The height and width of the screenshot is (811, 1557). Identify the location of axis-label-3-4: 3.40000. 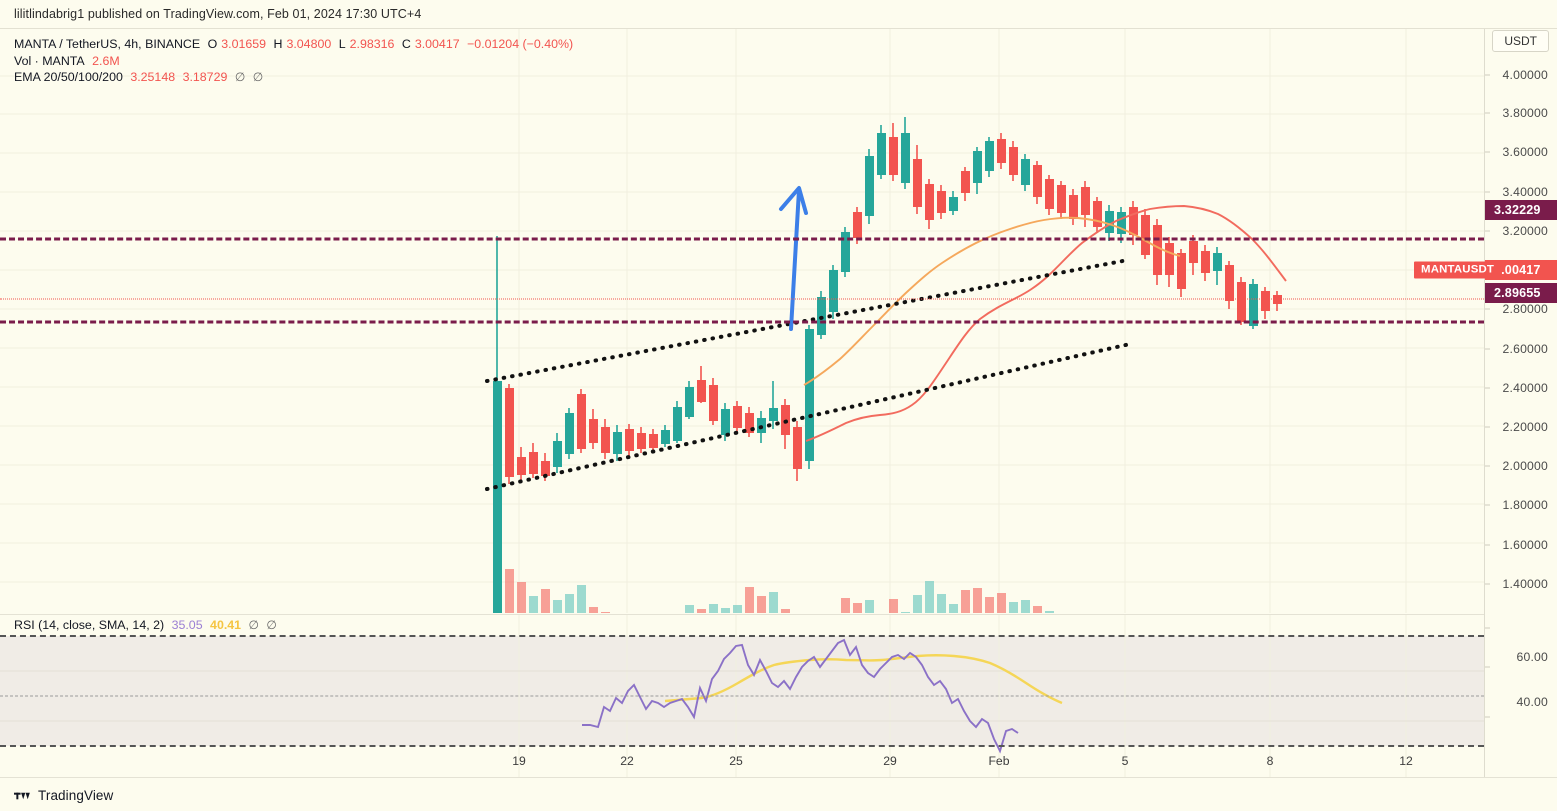
(1525, 192).